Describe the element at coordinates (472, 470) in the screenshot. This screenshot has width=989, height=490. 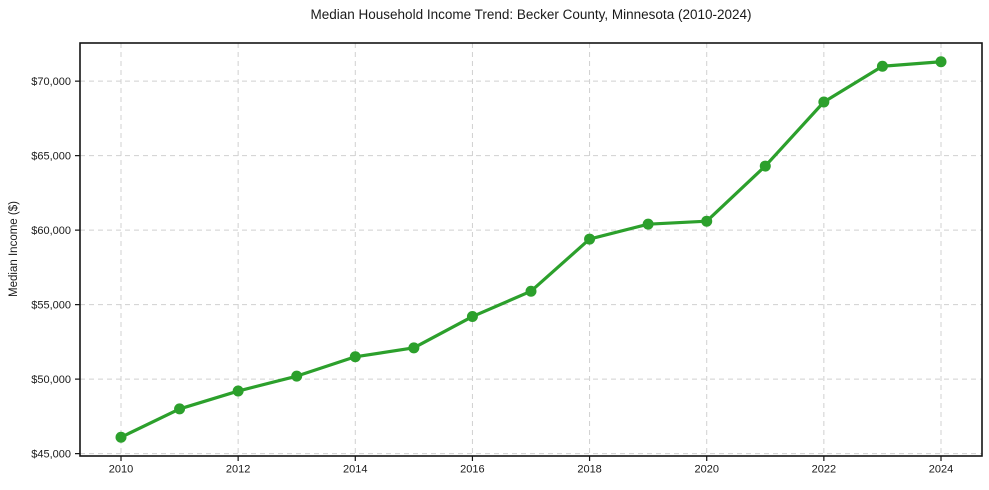
I see `x-tick-label: 2016` at that location.